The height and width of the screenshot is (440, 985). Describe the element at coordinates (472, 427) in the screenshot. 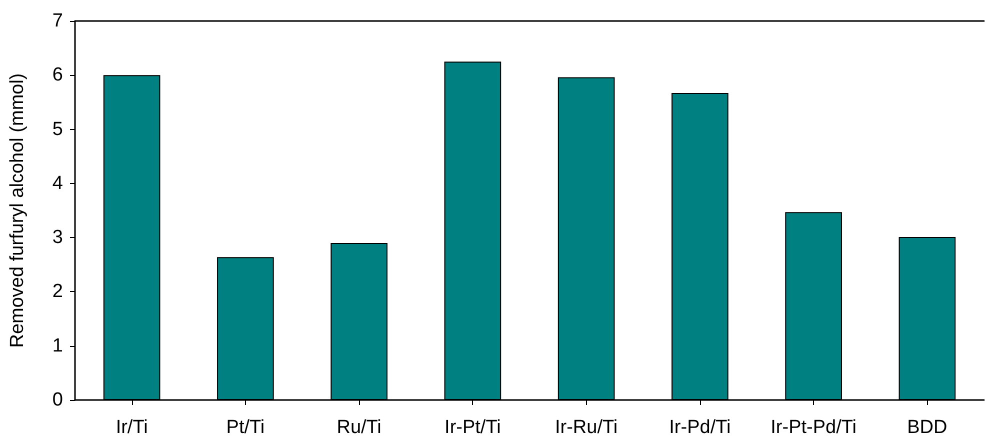

I see `x-tick-label: Ir-Pt/Ti` at that location.